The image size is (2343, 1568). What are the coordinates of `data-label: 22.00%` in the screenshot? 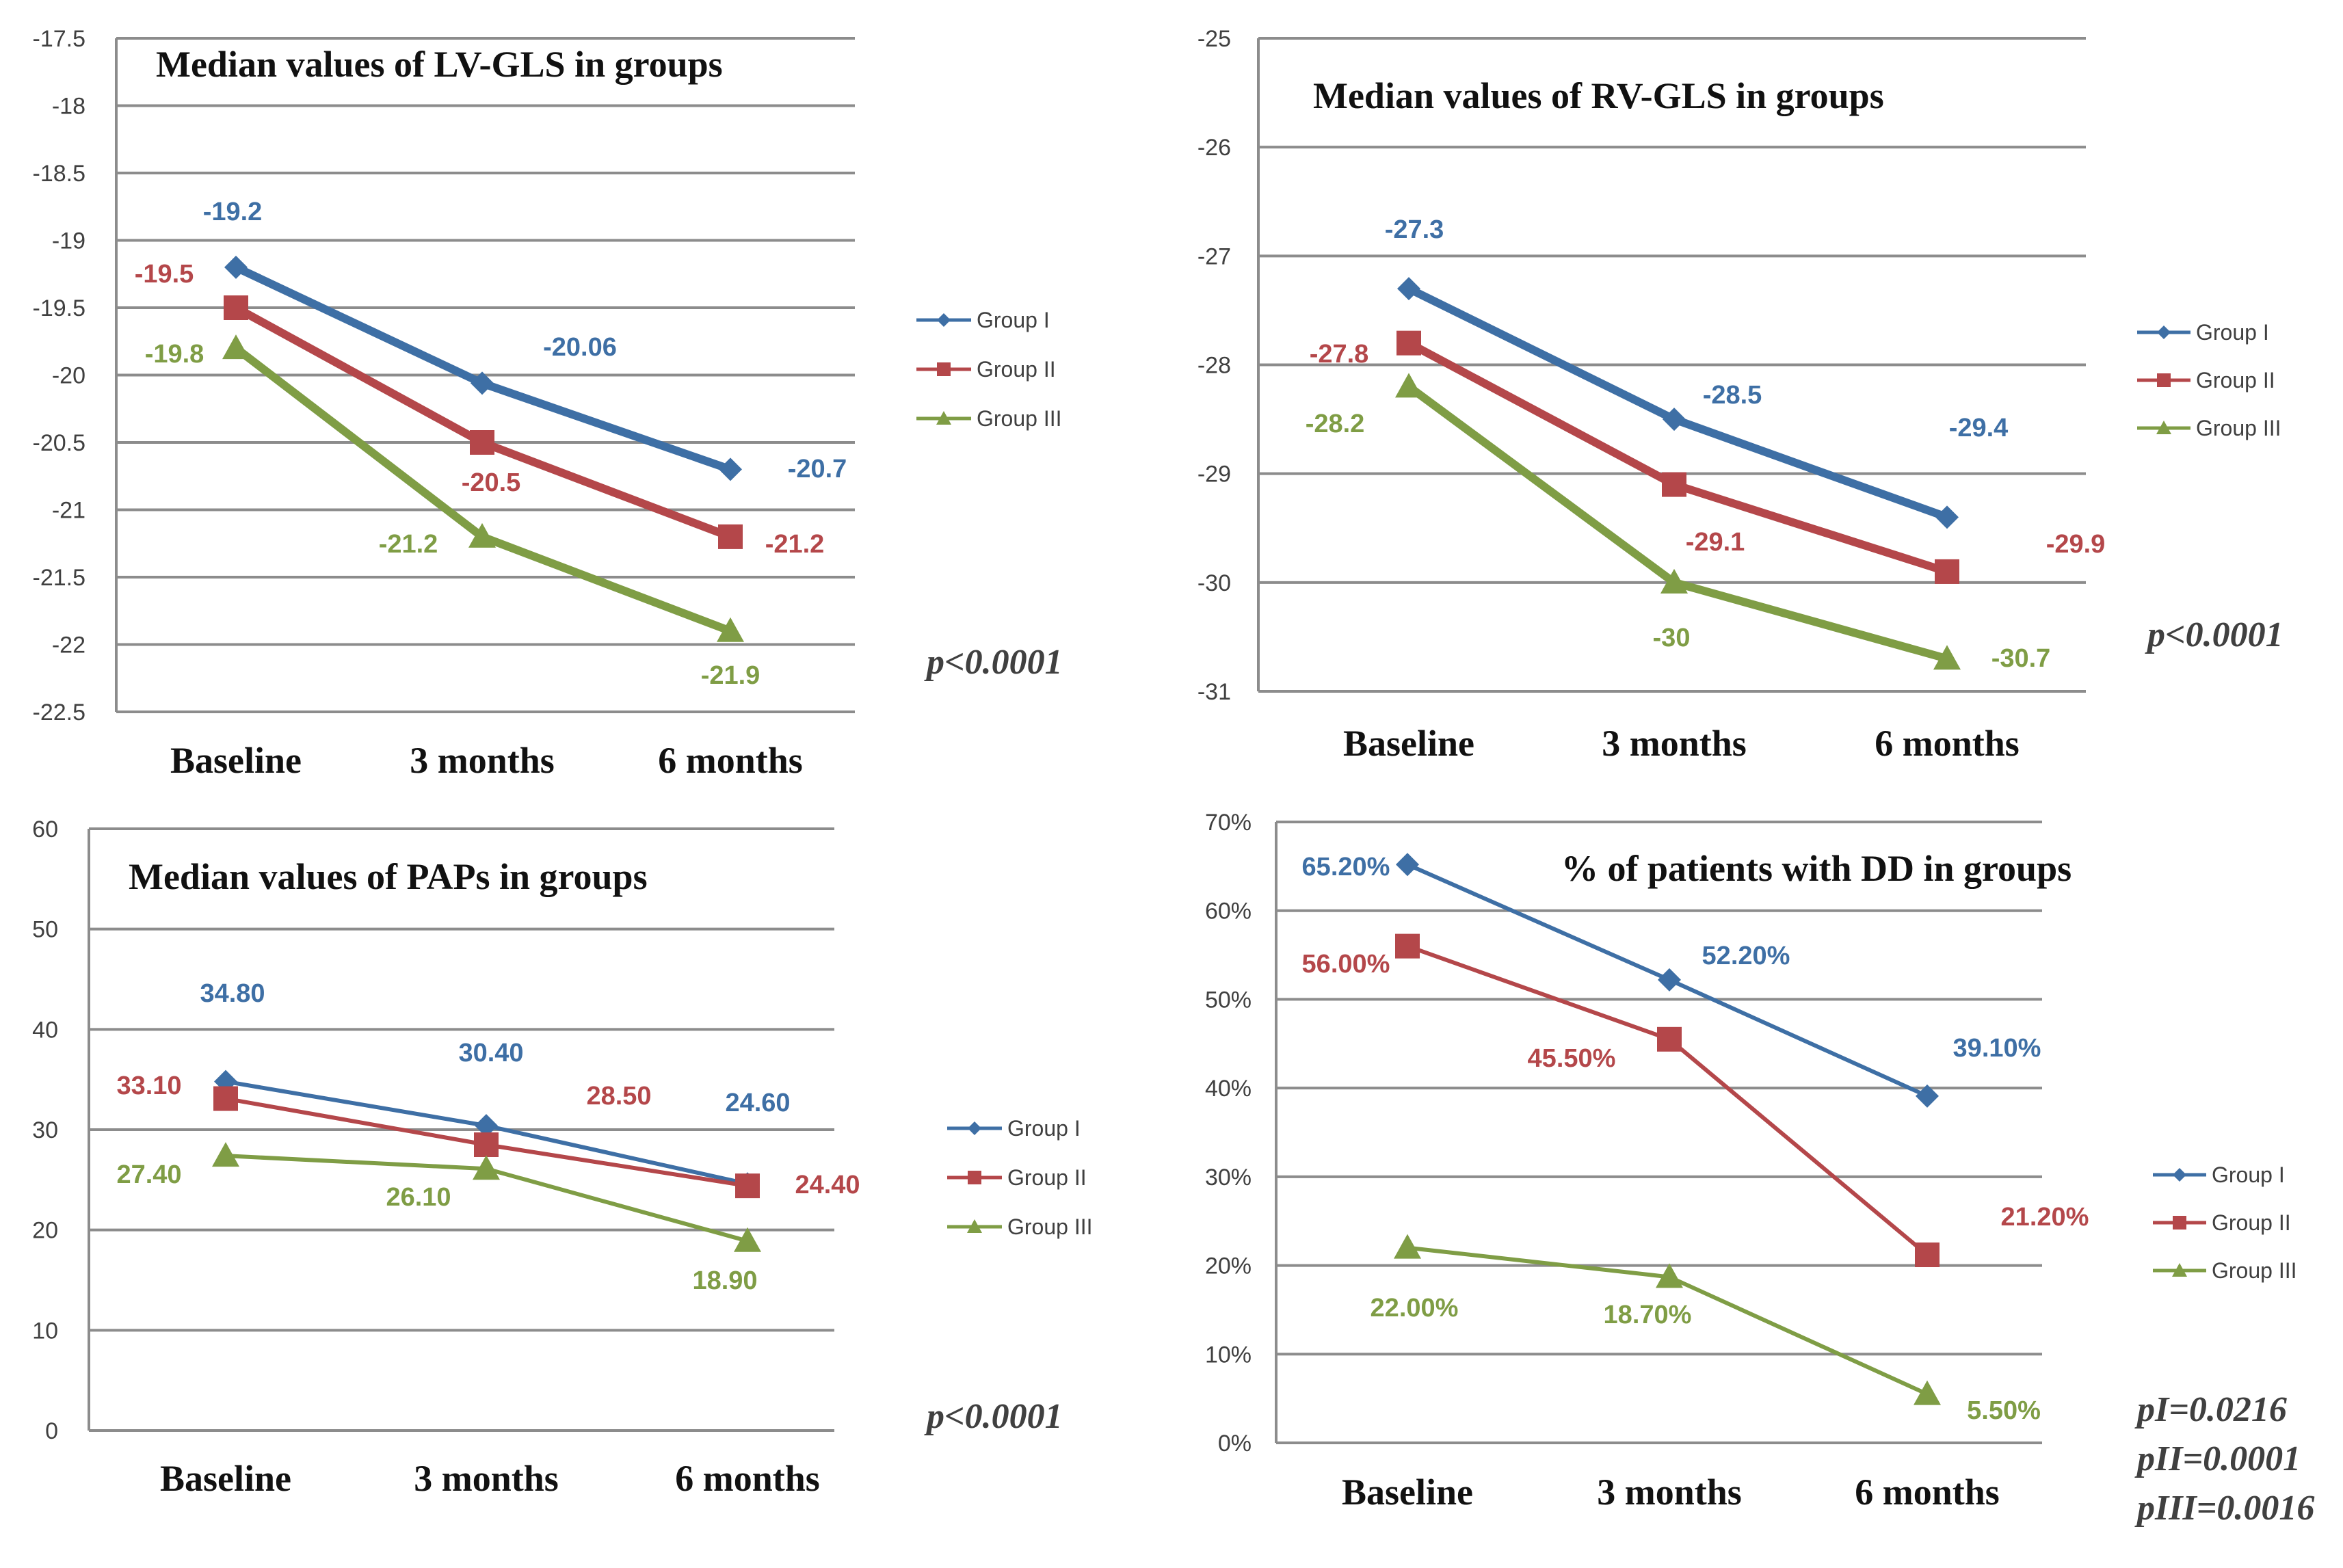 It's located at (1415, 1308).